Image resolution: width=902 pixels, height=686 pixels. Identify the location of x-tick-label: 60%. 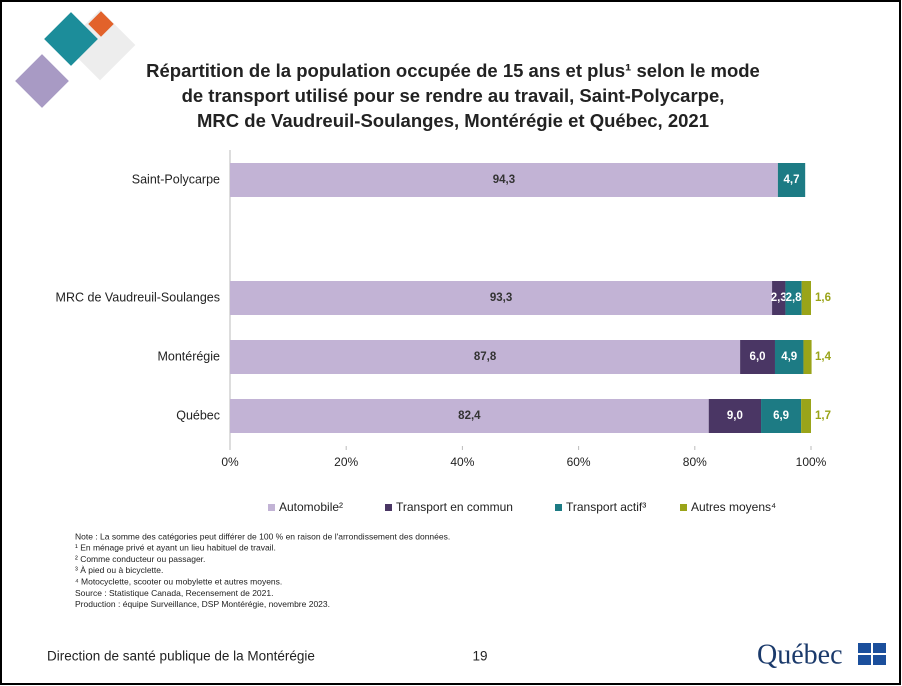
(579, 462).